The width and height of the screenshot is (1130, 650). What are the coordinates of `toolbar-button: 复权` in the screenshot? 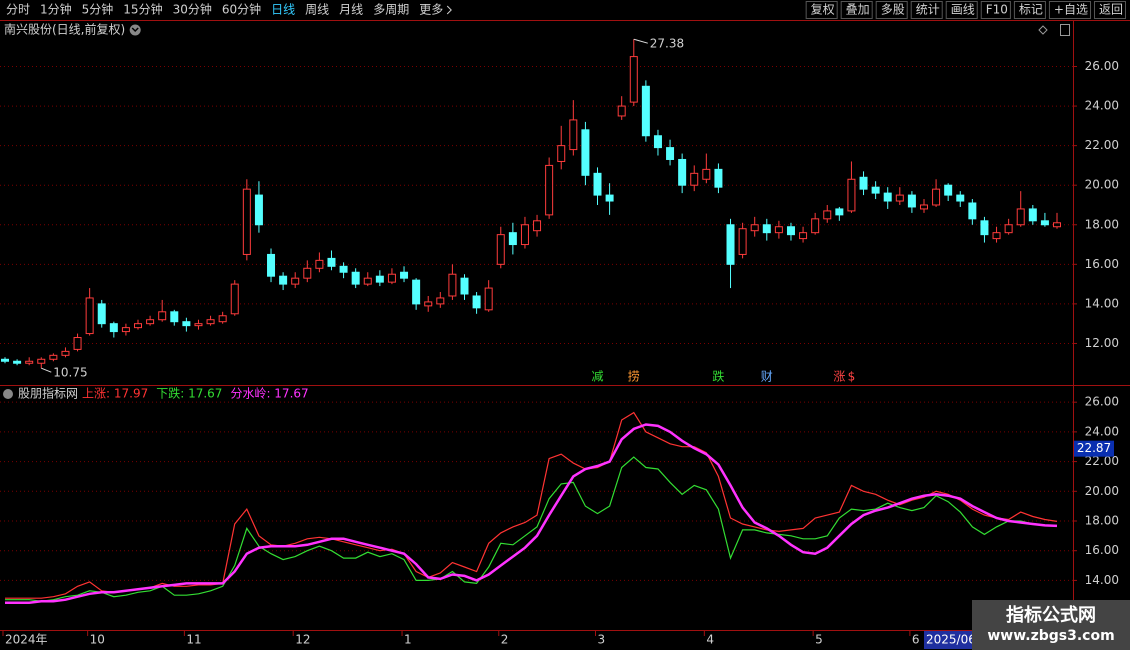 It's located at (823, 10).